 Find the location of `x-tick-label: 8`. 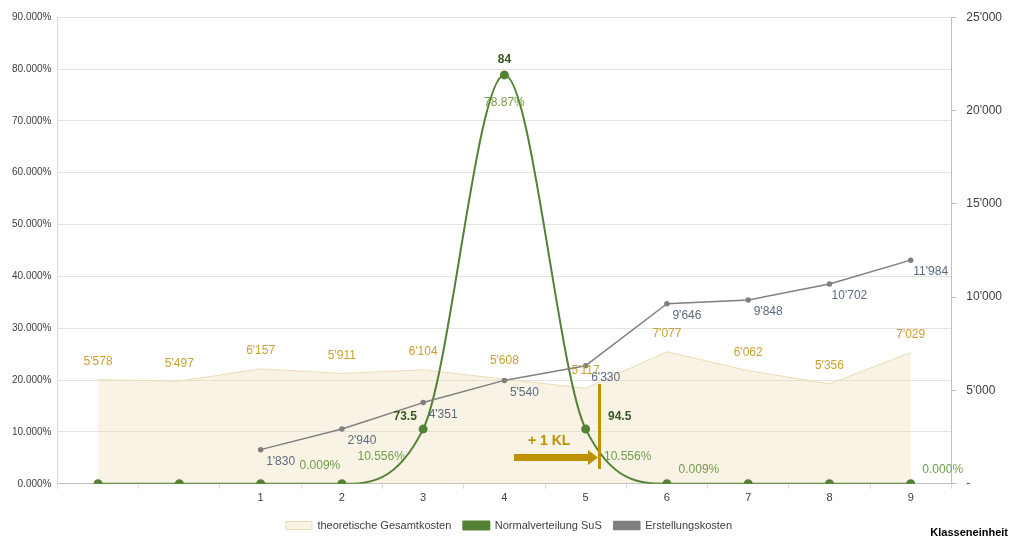

x-tick-label: 8 is located at coordinates (829, 497).